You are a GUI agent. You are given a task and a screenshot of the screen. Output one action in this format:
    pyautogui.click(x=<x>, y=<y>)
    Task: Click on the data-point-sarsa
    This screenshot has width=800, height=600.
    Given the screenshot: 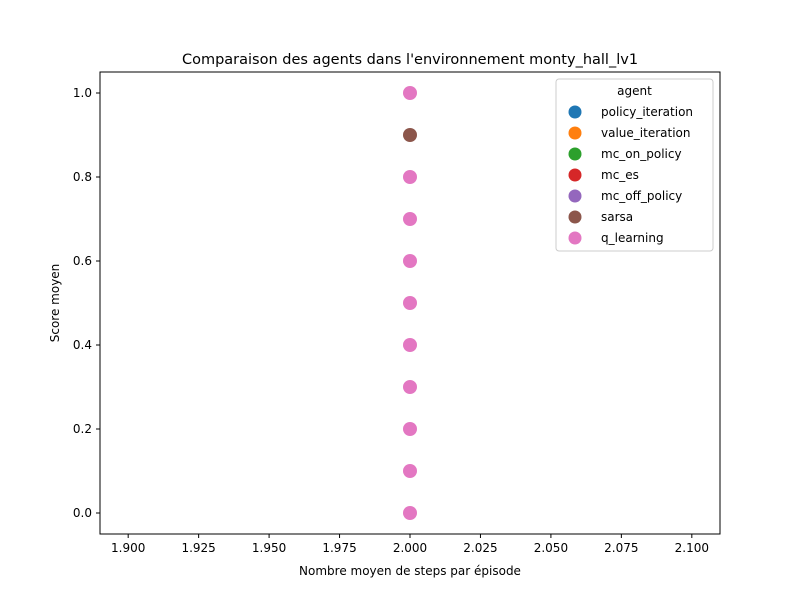 What is the action you would take?
    pyautogui.click(x=410, y=135)
    